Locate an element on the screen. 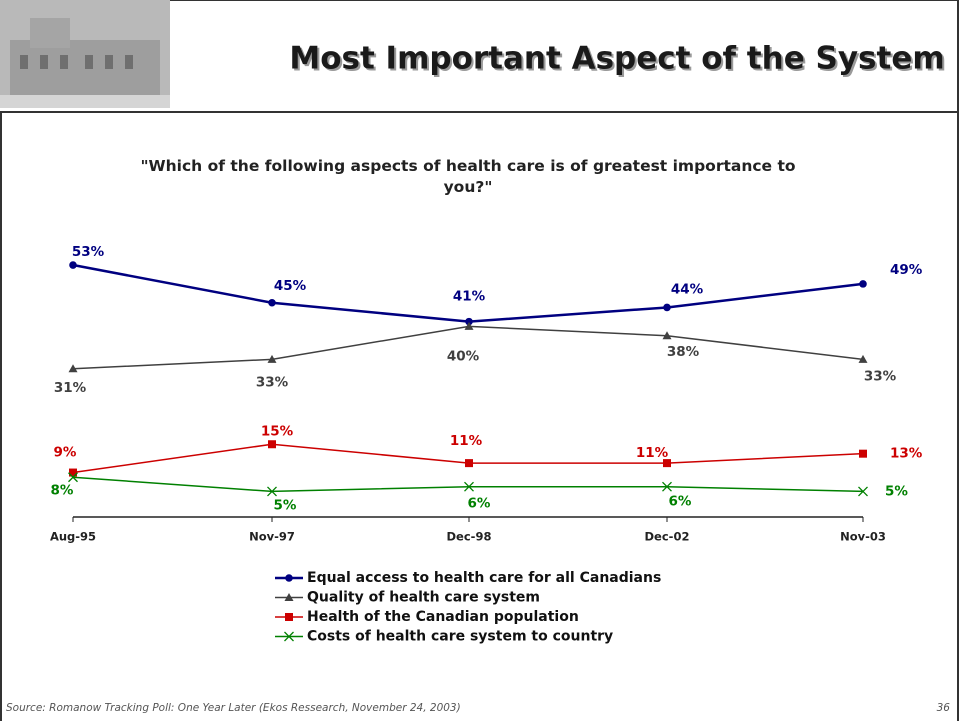 This screenshot has width=959, height=721. data-label: 8% is located at coordinates (62, 490).